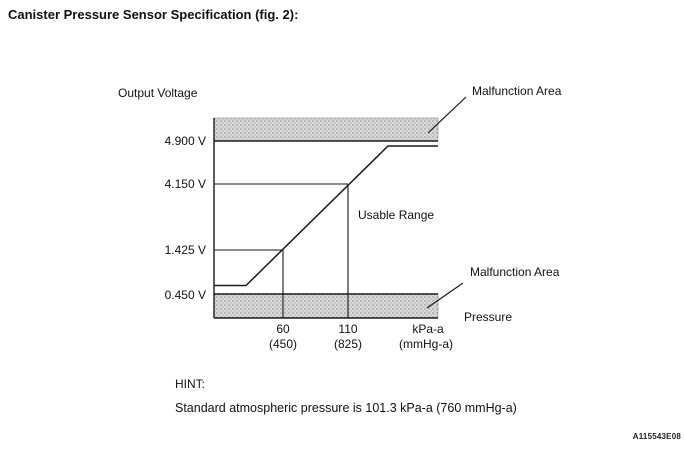  I want to click on hint-label: HINT:, so click(190, 384).